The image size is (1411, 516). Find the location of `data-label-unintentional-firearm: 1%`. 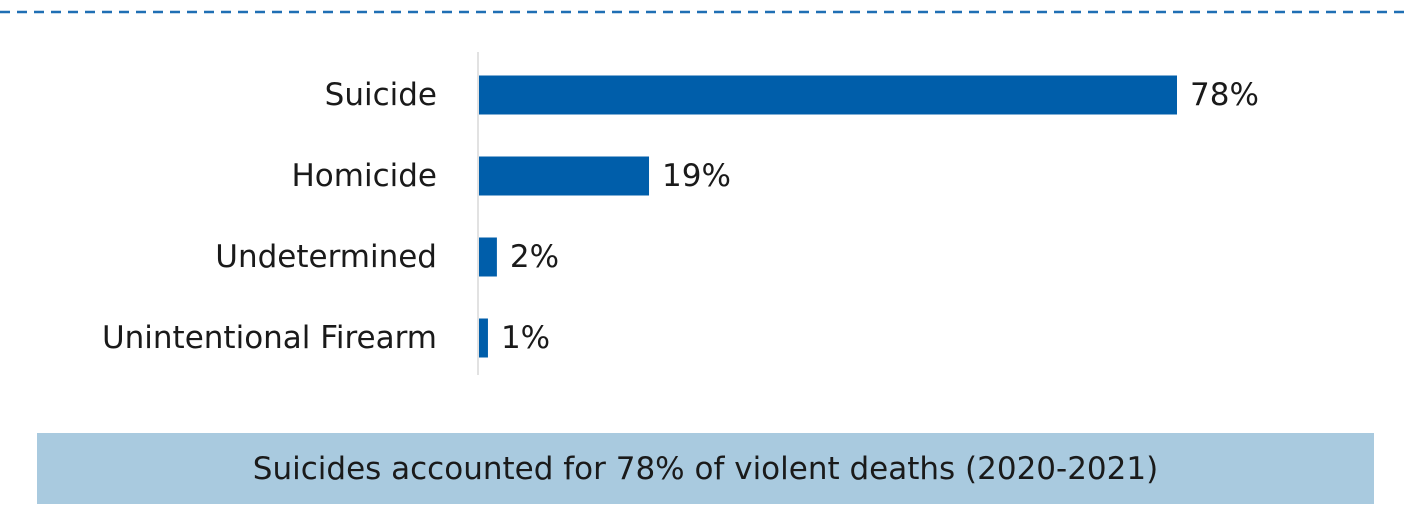

data-label-unintentional-firearm: 1% is located at coordinates (525, 338).